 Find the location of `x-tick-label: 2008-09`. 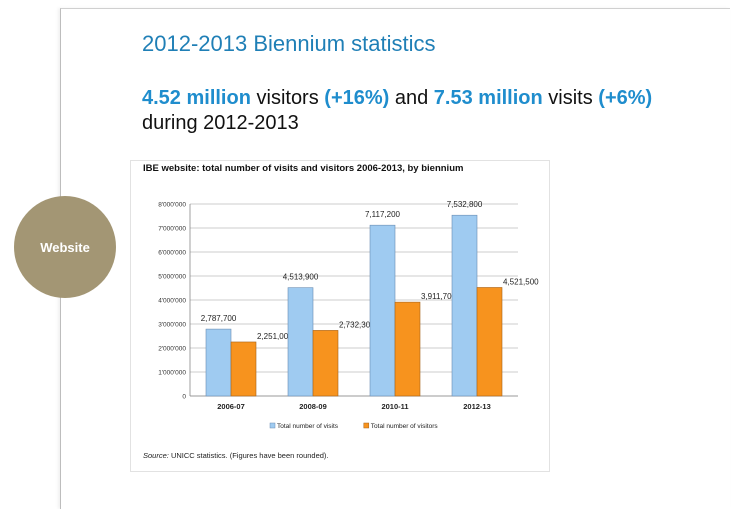

x-tick-label: 2008-09 is located at coordinates (313, 406).